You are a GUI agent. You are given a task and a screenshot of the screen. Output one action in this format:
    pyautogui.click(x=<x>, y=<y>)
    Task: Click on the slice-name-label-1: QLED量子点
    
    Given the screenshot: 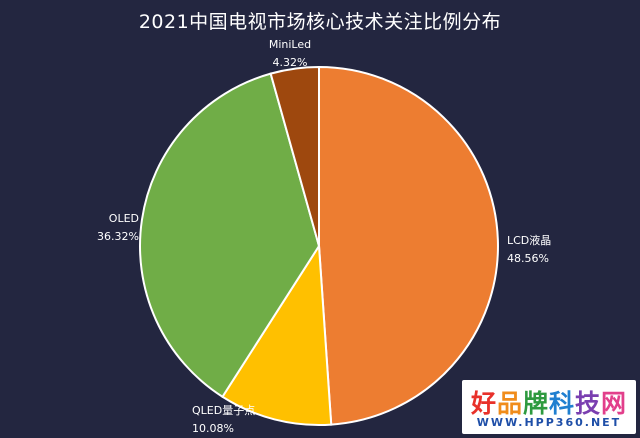 What is the action you would take?
    pyautogui.click(x=223, y=410)
    